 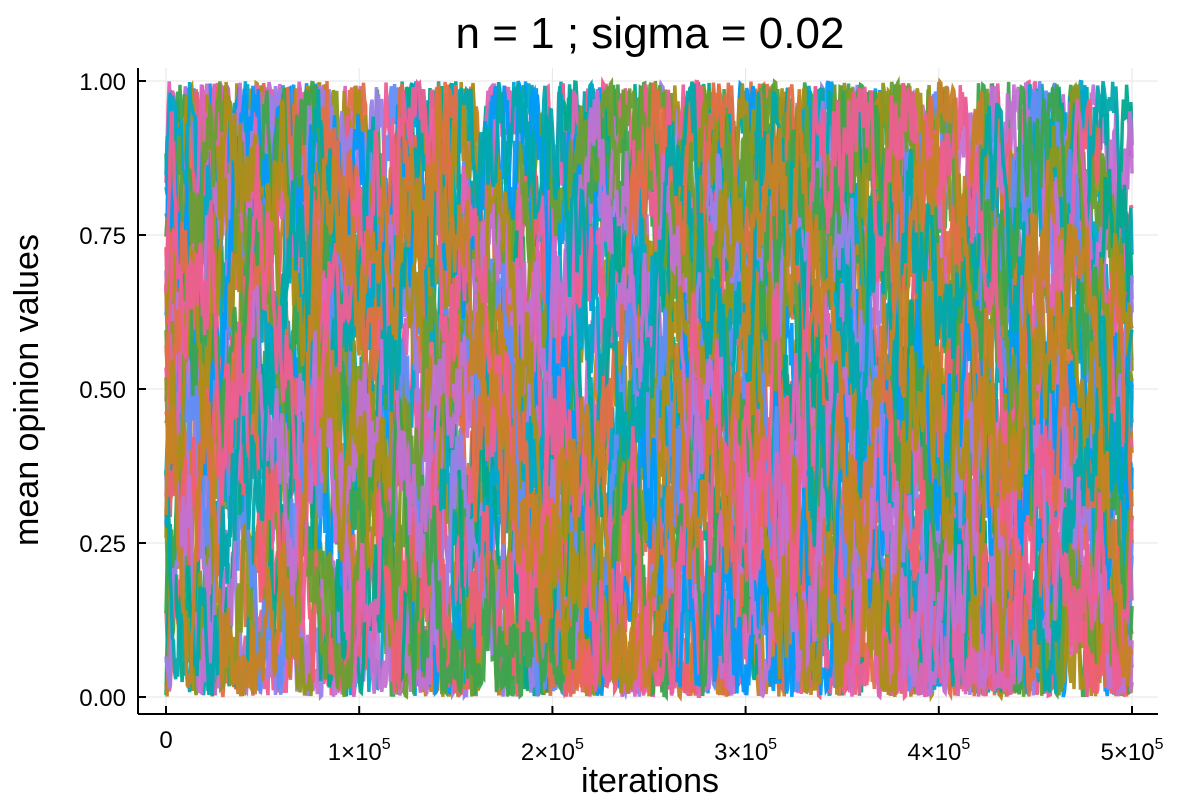 I want to click on x-tick-label: 3×10⁵, so click(x=745, y=751).